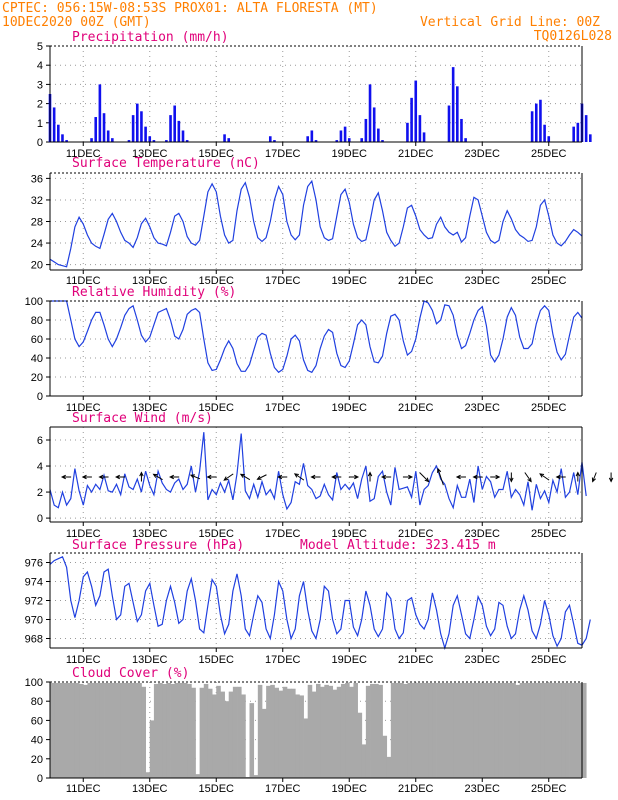 Image resolution: width=618 pixels, height=800 pixels. I want to click on precipitation-ytick-label: 2, so click(40, 105).